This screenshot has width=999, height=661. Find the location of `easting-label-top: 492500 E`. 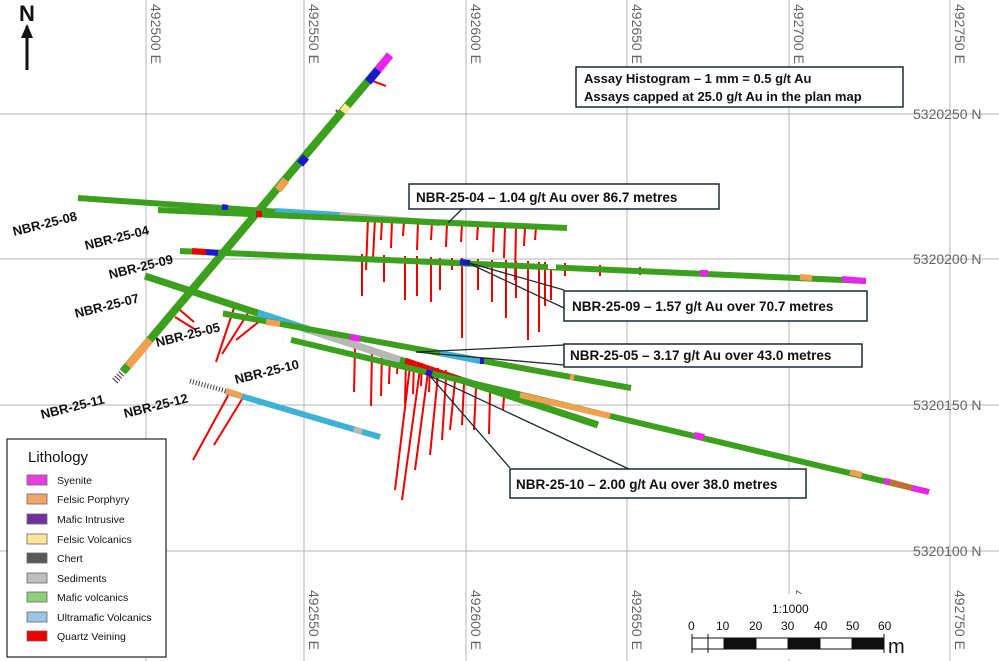

easting-label-top: 492500 E is located at coordinates (156, 34).